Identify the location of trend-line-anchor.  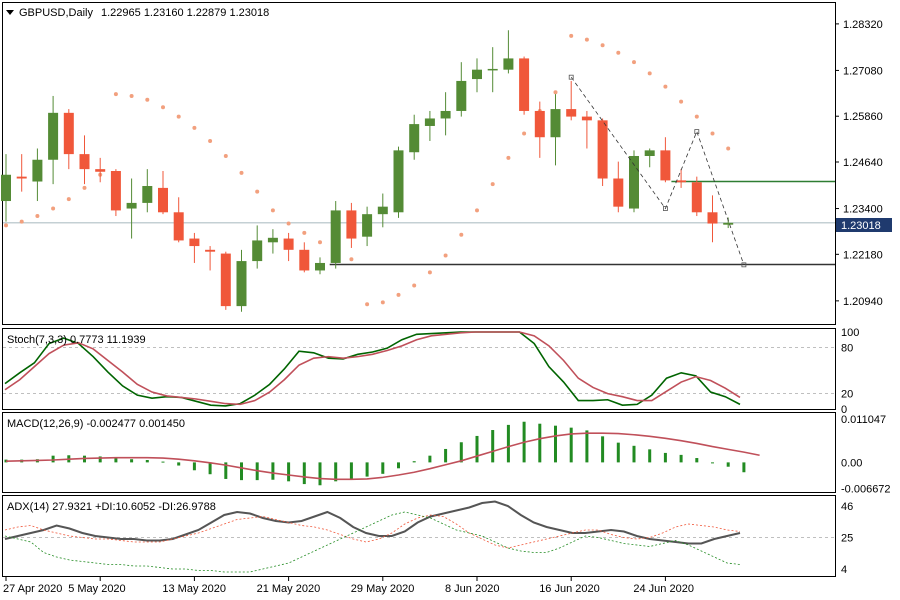
(665, 208).